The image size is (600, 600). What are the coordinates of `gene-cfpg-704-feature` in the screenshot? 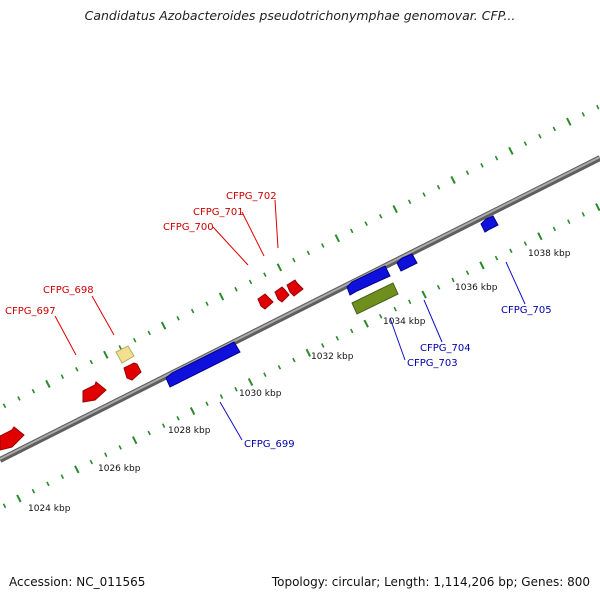 It's located at (407, 262).